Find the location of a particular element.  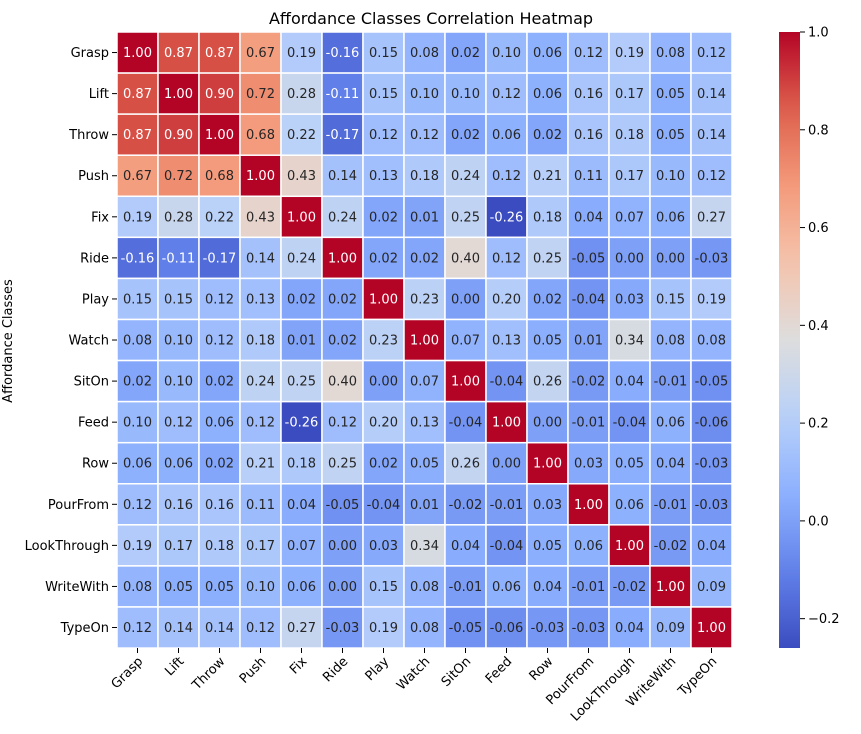

x-tick-label: Fix is located at coordinates (298, 665).